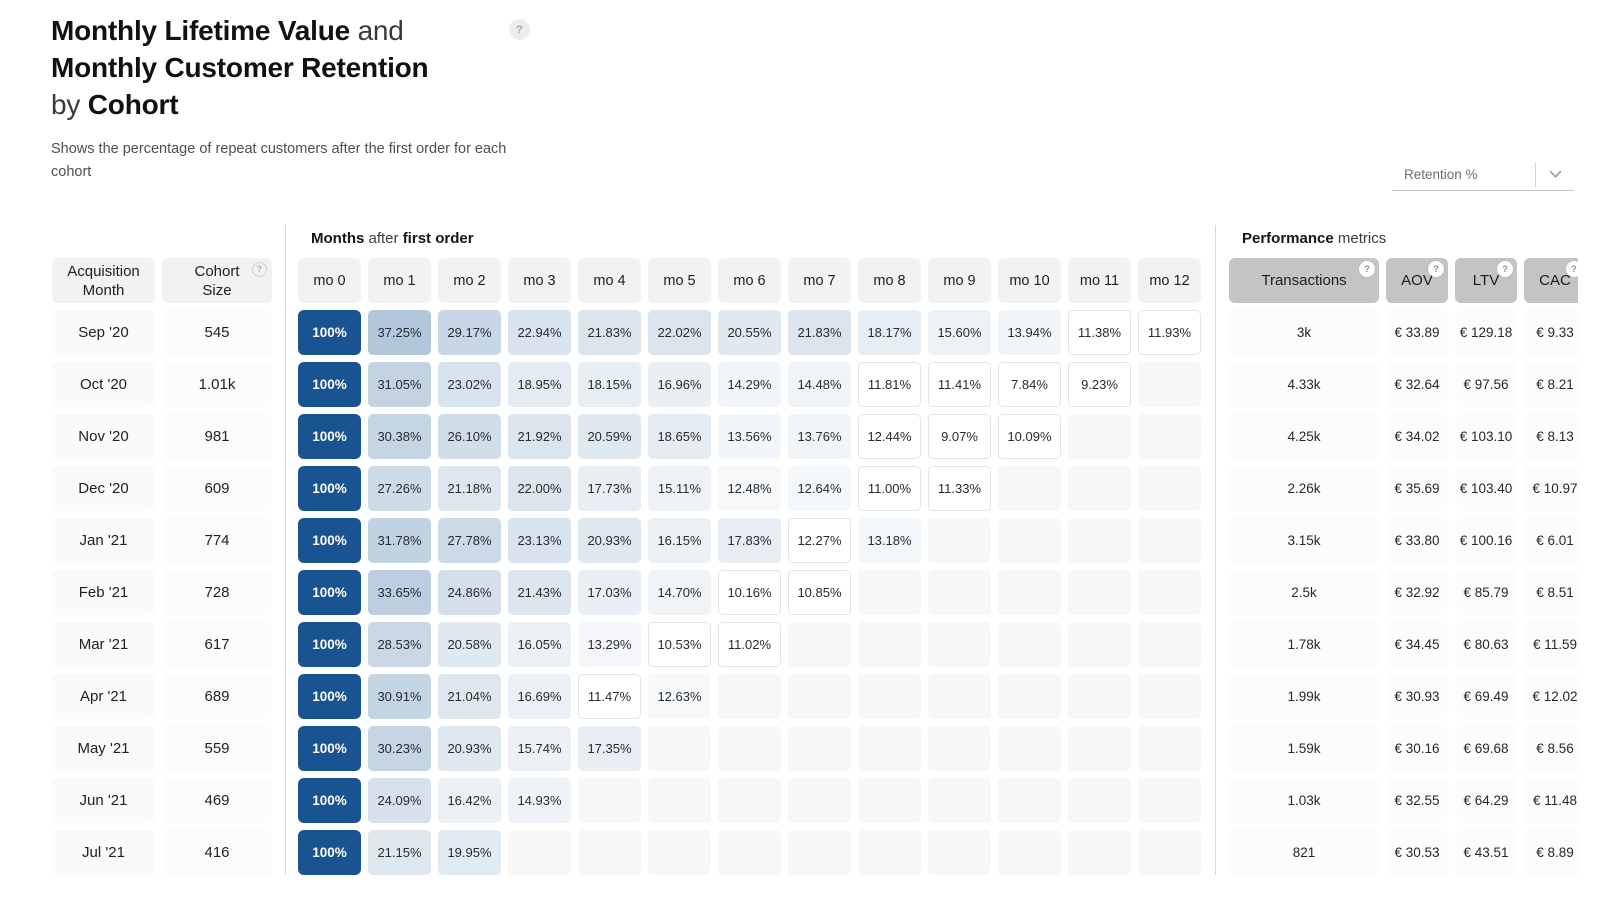 The width and height of the screenshot is (1600, 900). Describe the element at coordinates (1304, 384) in the screenshot. I see `transactions-value: 4.33k` at that location.